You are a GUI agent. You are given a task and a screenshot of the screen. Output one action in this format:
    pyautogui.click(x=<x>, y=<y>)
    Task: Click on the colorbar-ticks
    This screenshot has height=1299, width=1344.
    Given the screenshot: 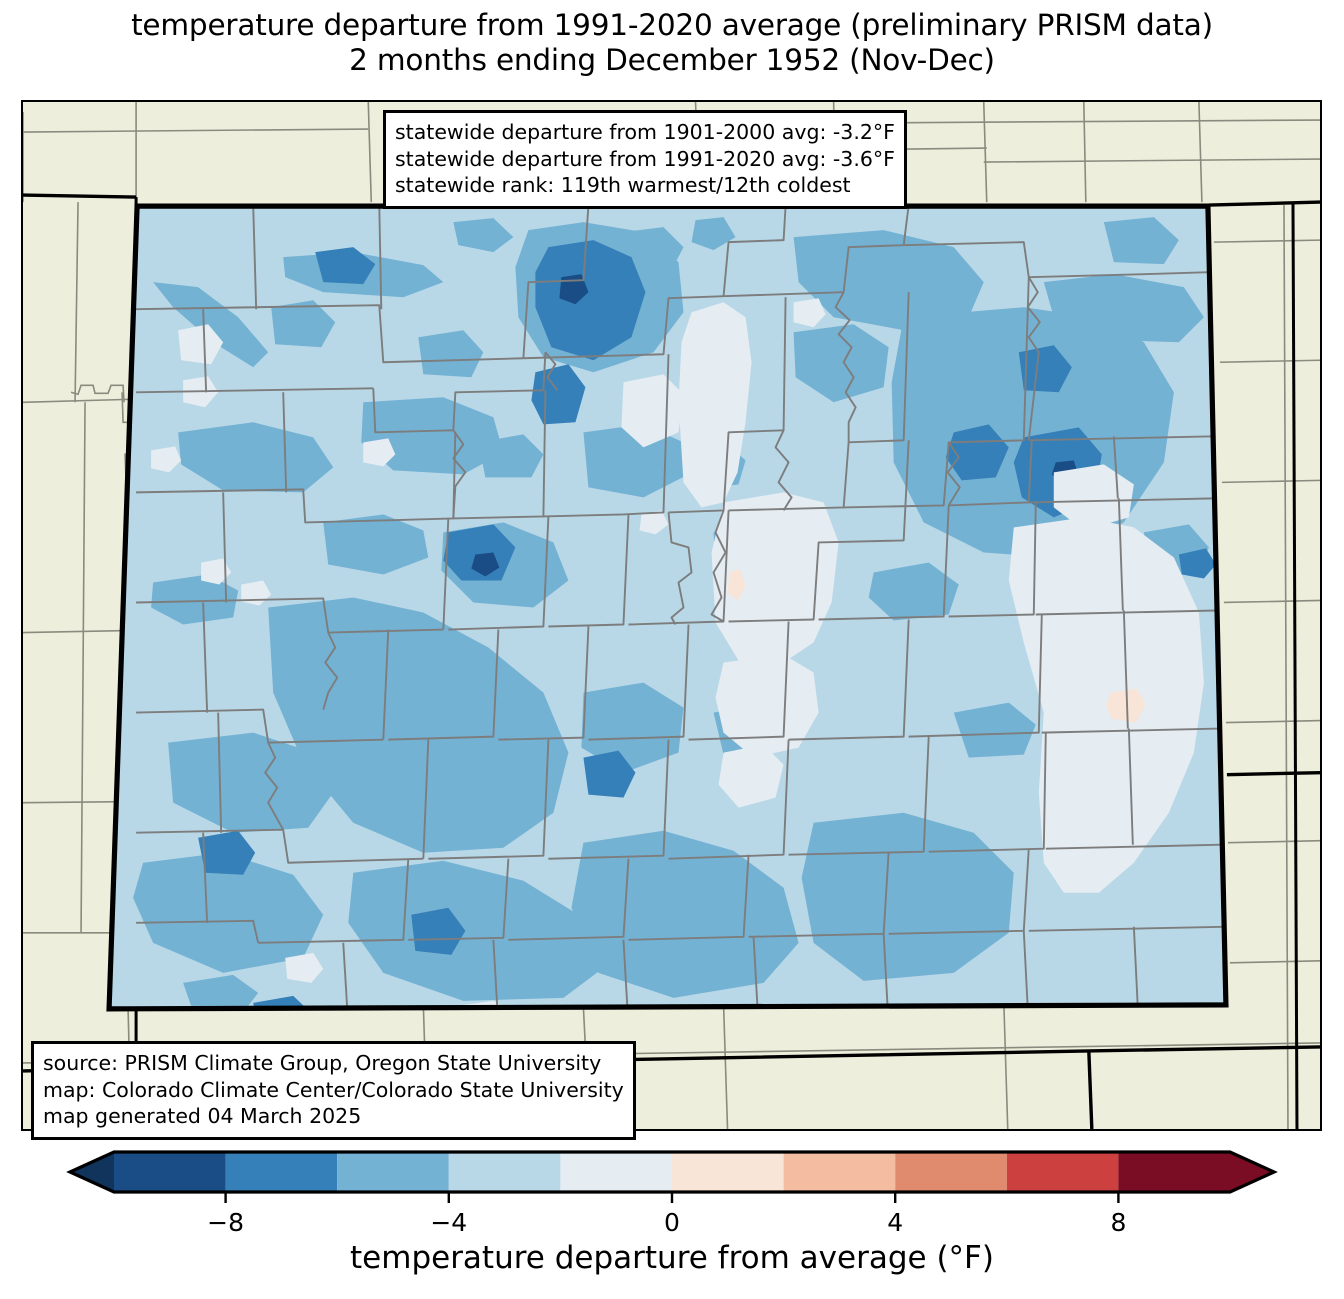 What is the action you would take?
    pyautogui.click(x=672, y=1197)
    